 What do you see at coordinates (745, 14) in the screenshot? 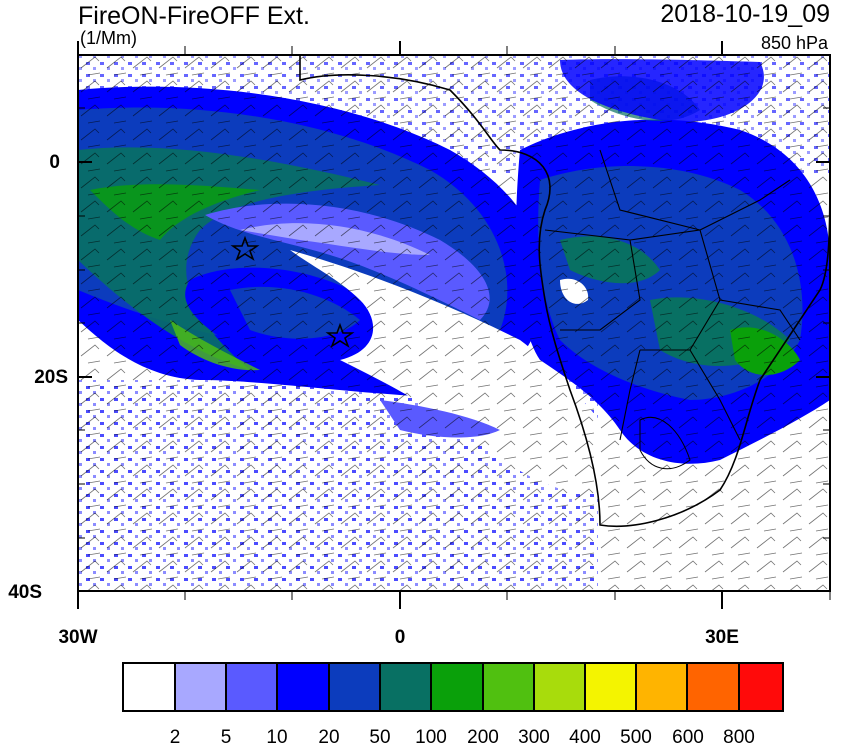
I see `timestamp-label: 2018-10-19_09` at bounding box center [745, 14].